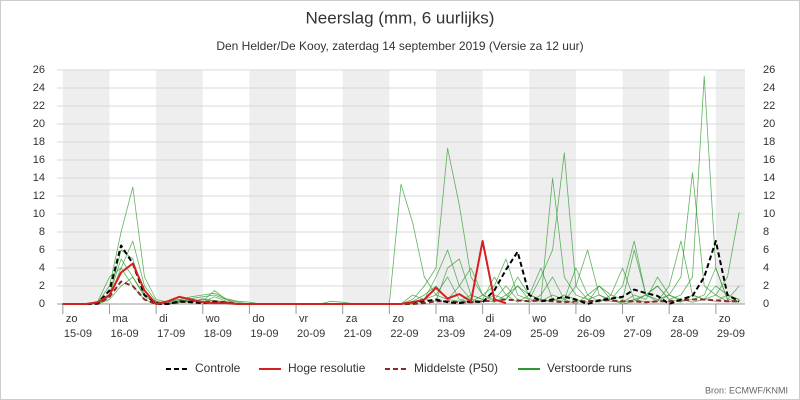 This screenshot has height=400, width=800. I want to click on y2-tick-label: 8, so click(766, 232).